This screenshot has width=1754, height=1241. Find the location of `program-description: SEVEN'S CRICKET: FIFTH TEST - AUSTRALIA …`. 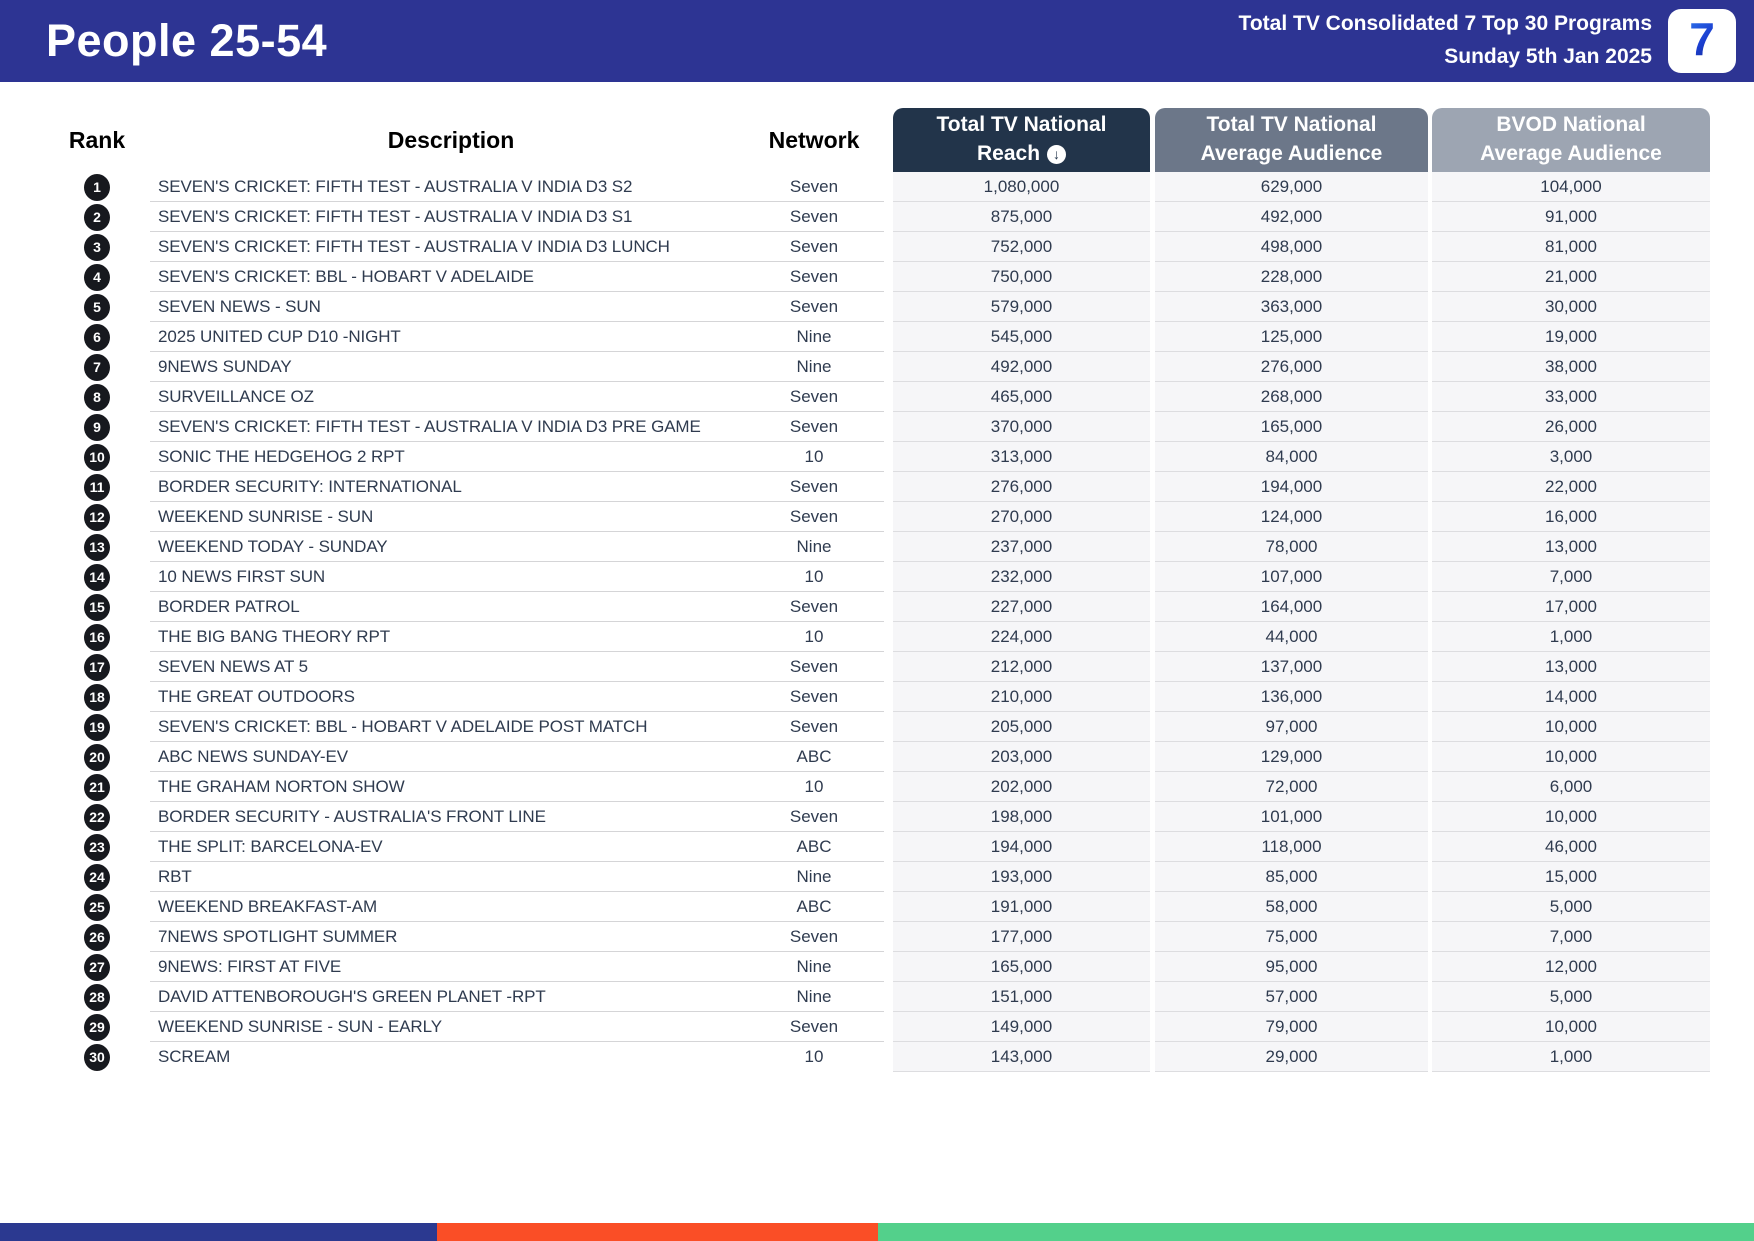

program-description: SEVEN'S CRICKET: FIFTH TEST - AUSTRALIA … is located at coordinates (447, 247).